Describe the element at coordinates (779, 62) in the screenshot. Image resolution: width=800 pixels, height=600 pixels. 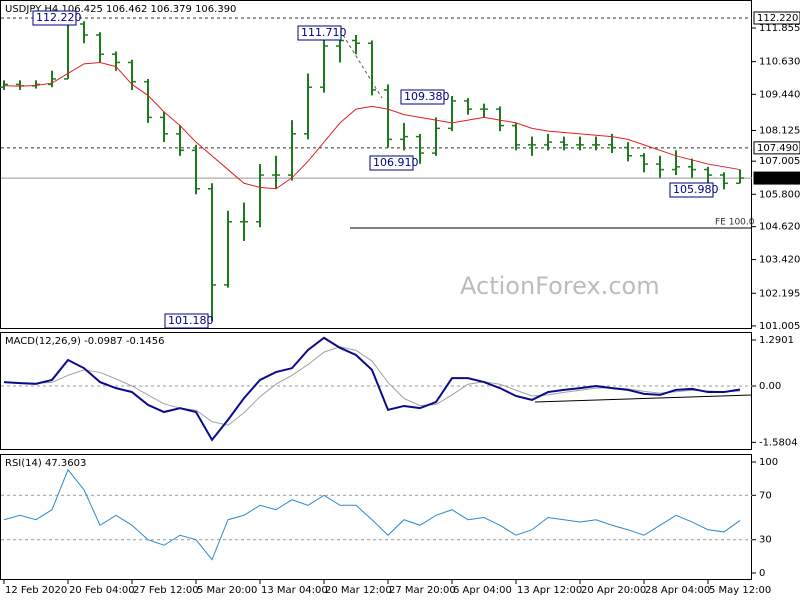
I see `y-tick-label: 110.630` at that location.